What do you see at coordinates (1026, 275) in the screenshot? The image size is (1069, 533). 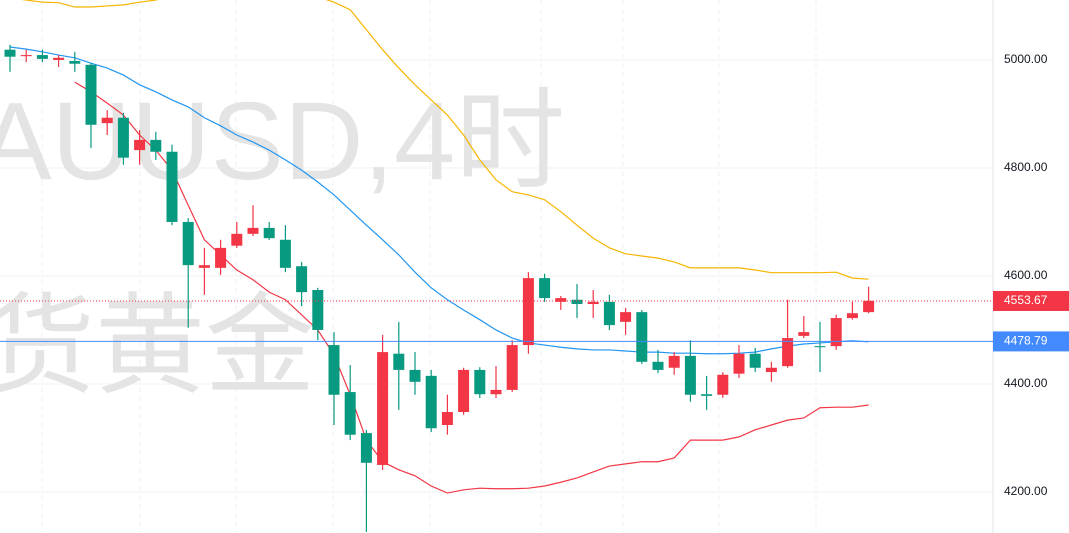 I see `y-tick-label: 4600.00` at bounding box center [1026, 275].